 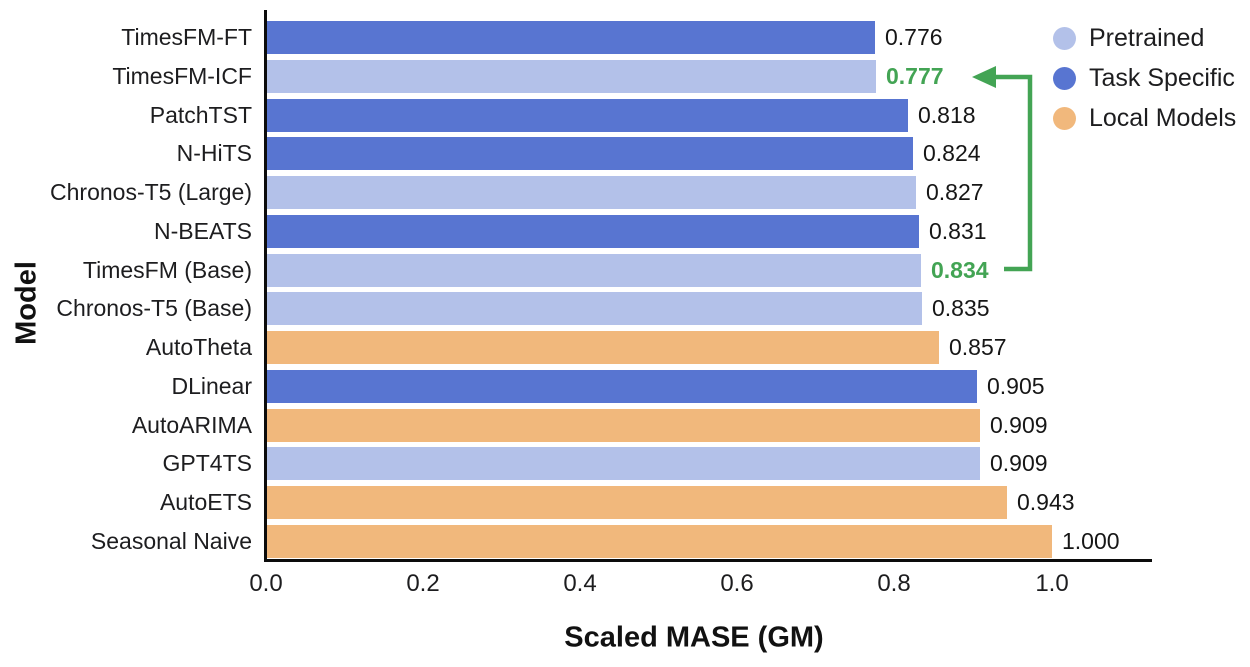 What do you see at coordinates (580, 583) in the screenshot?
I see `x-tick-label: 0.4` at bounding box center [580, 583].